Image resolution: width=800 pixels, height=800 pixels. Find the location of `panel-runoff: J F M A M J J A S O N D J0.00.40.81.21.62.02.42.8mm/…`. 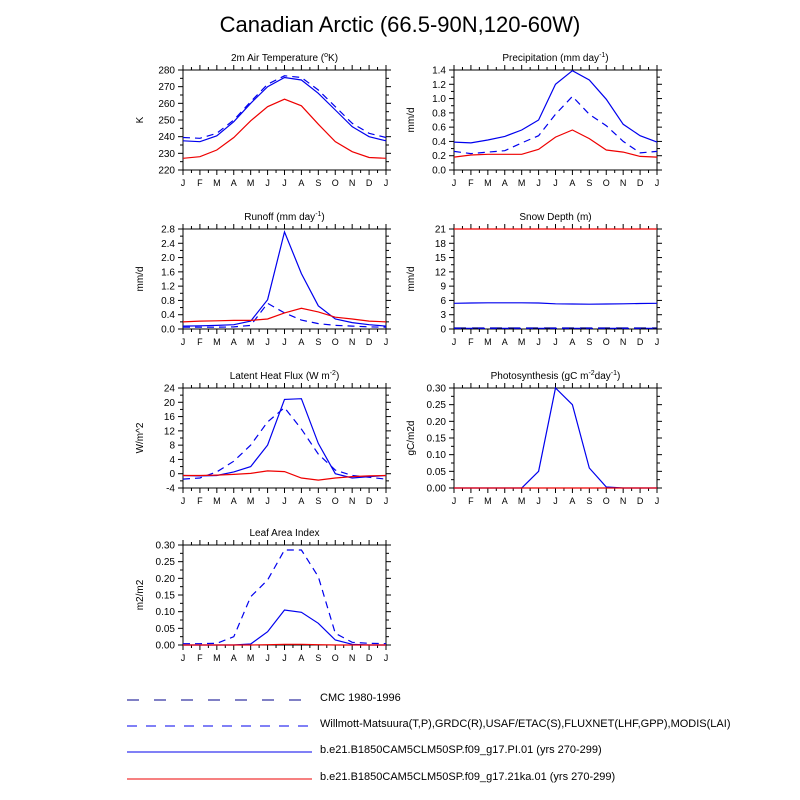

panel-runoff: J F M A M J J A S O N D J0.00.40.81.21.62.02.42.8mm/… is located at coordinates (263, 279).